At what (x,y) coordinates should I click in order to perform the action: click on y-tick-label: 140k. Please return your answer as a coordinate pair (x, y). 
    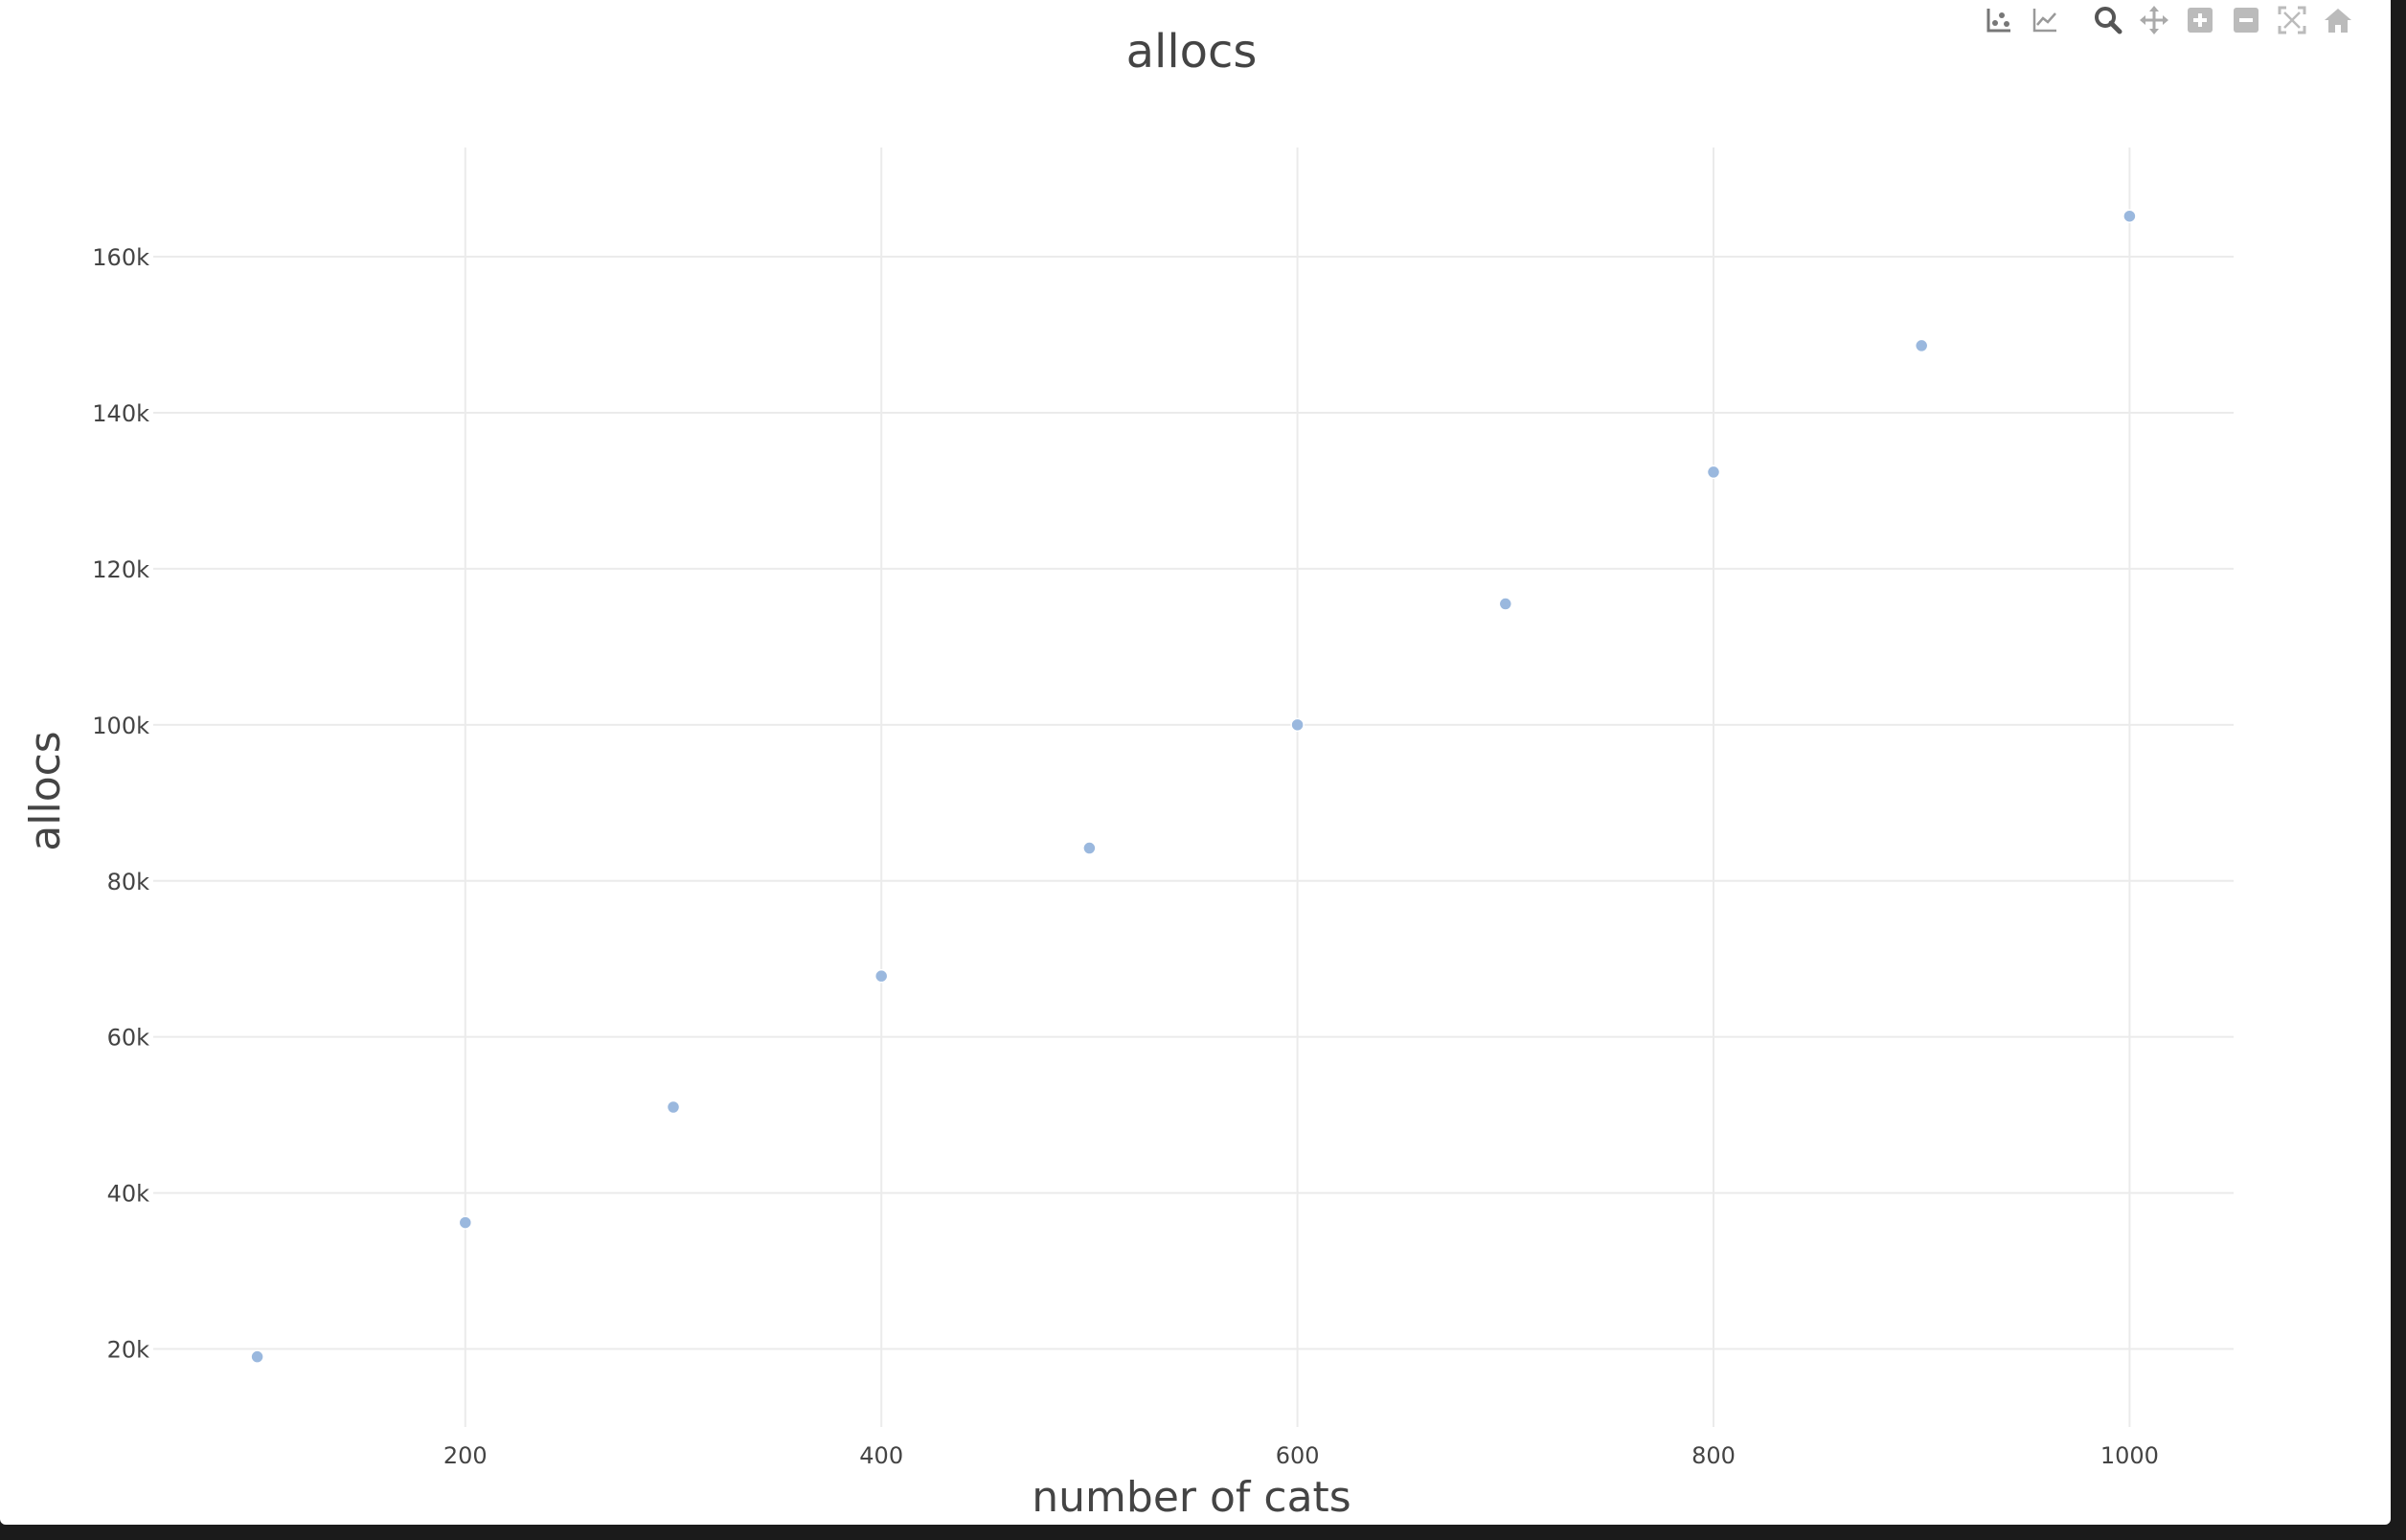
    Looking at the image, I should click on (120, 413).